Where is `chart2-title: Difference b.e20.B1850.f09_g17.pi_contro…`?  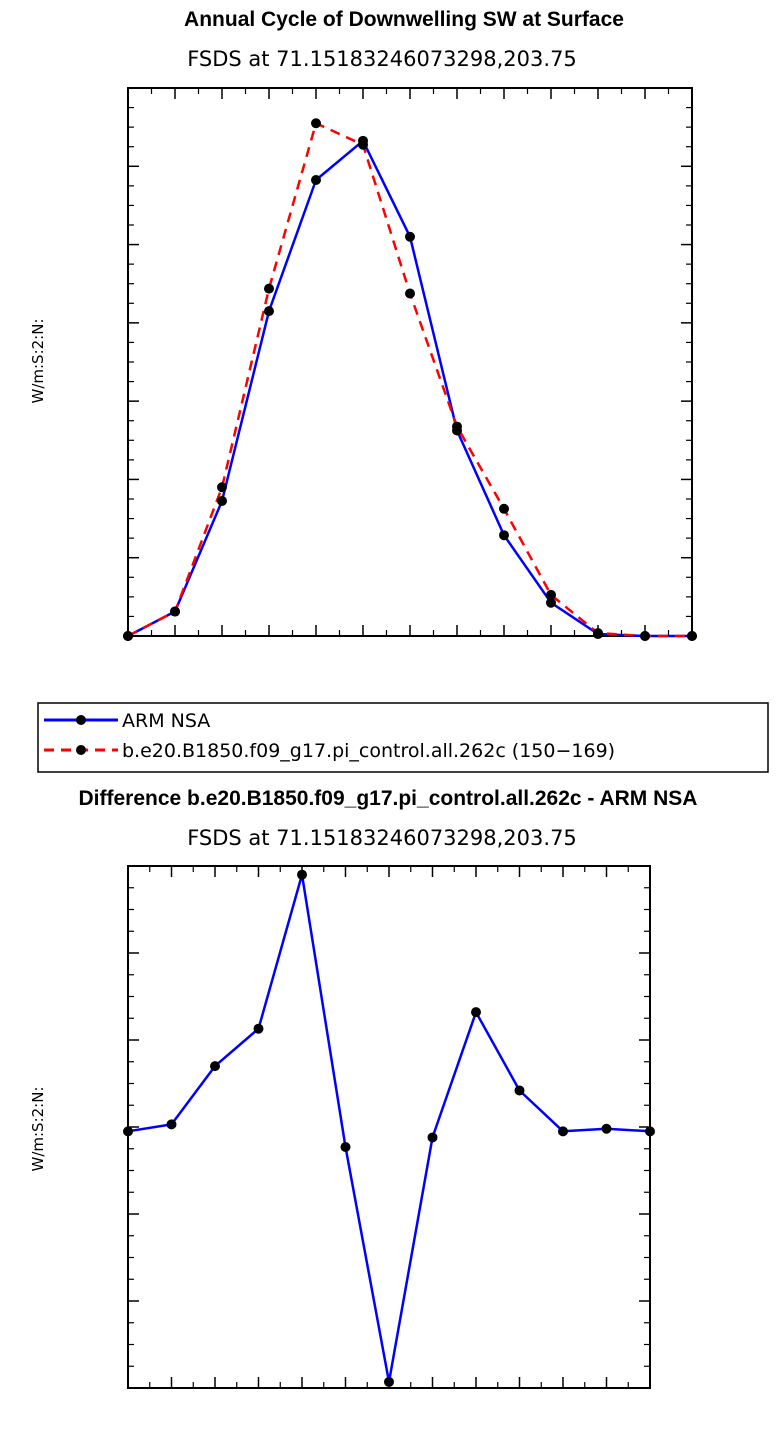 chart2-title: Difference b.e20.B1850.f09_g17.pi_contro… is located at coordinates (388, 798).